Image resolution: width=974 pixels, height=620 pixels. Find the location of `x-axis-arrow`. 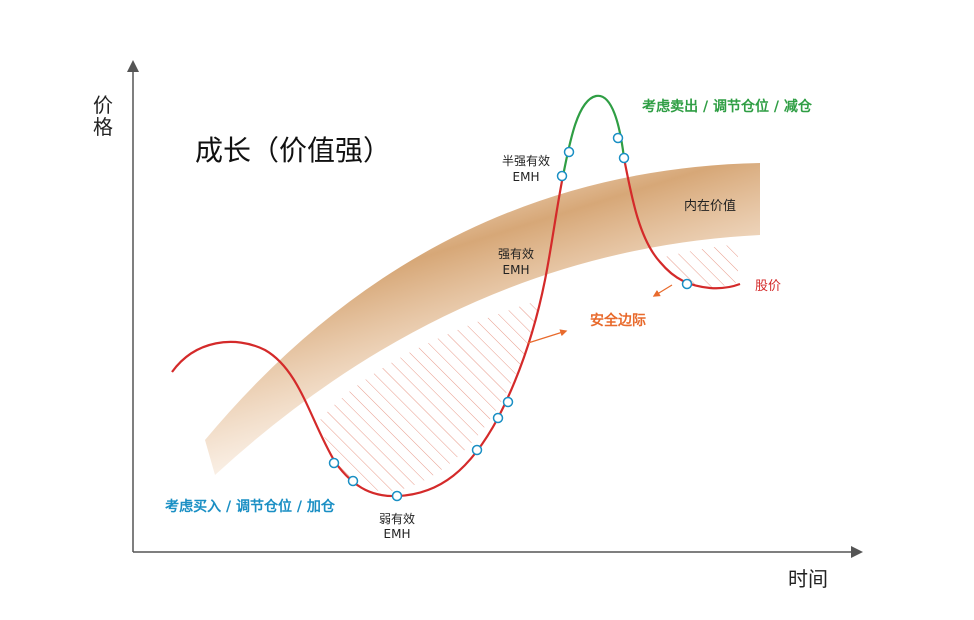

x-axis-arrow is located at coordinates (857, 552).